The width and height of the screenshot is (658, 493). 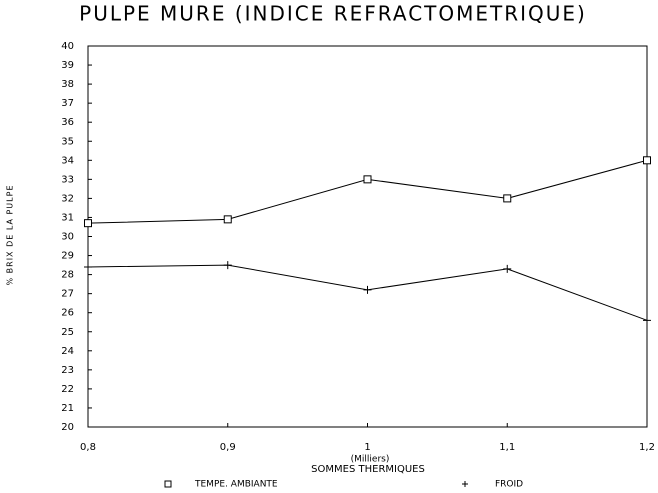 What do you see at coordinates (67, 294) in the screenshot?
I see `y-tick-label: 27` at bounding box center [67, 294].